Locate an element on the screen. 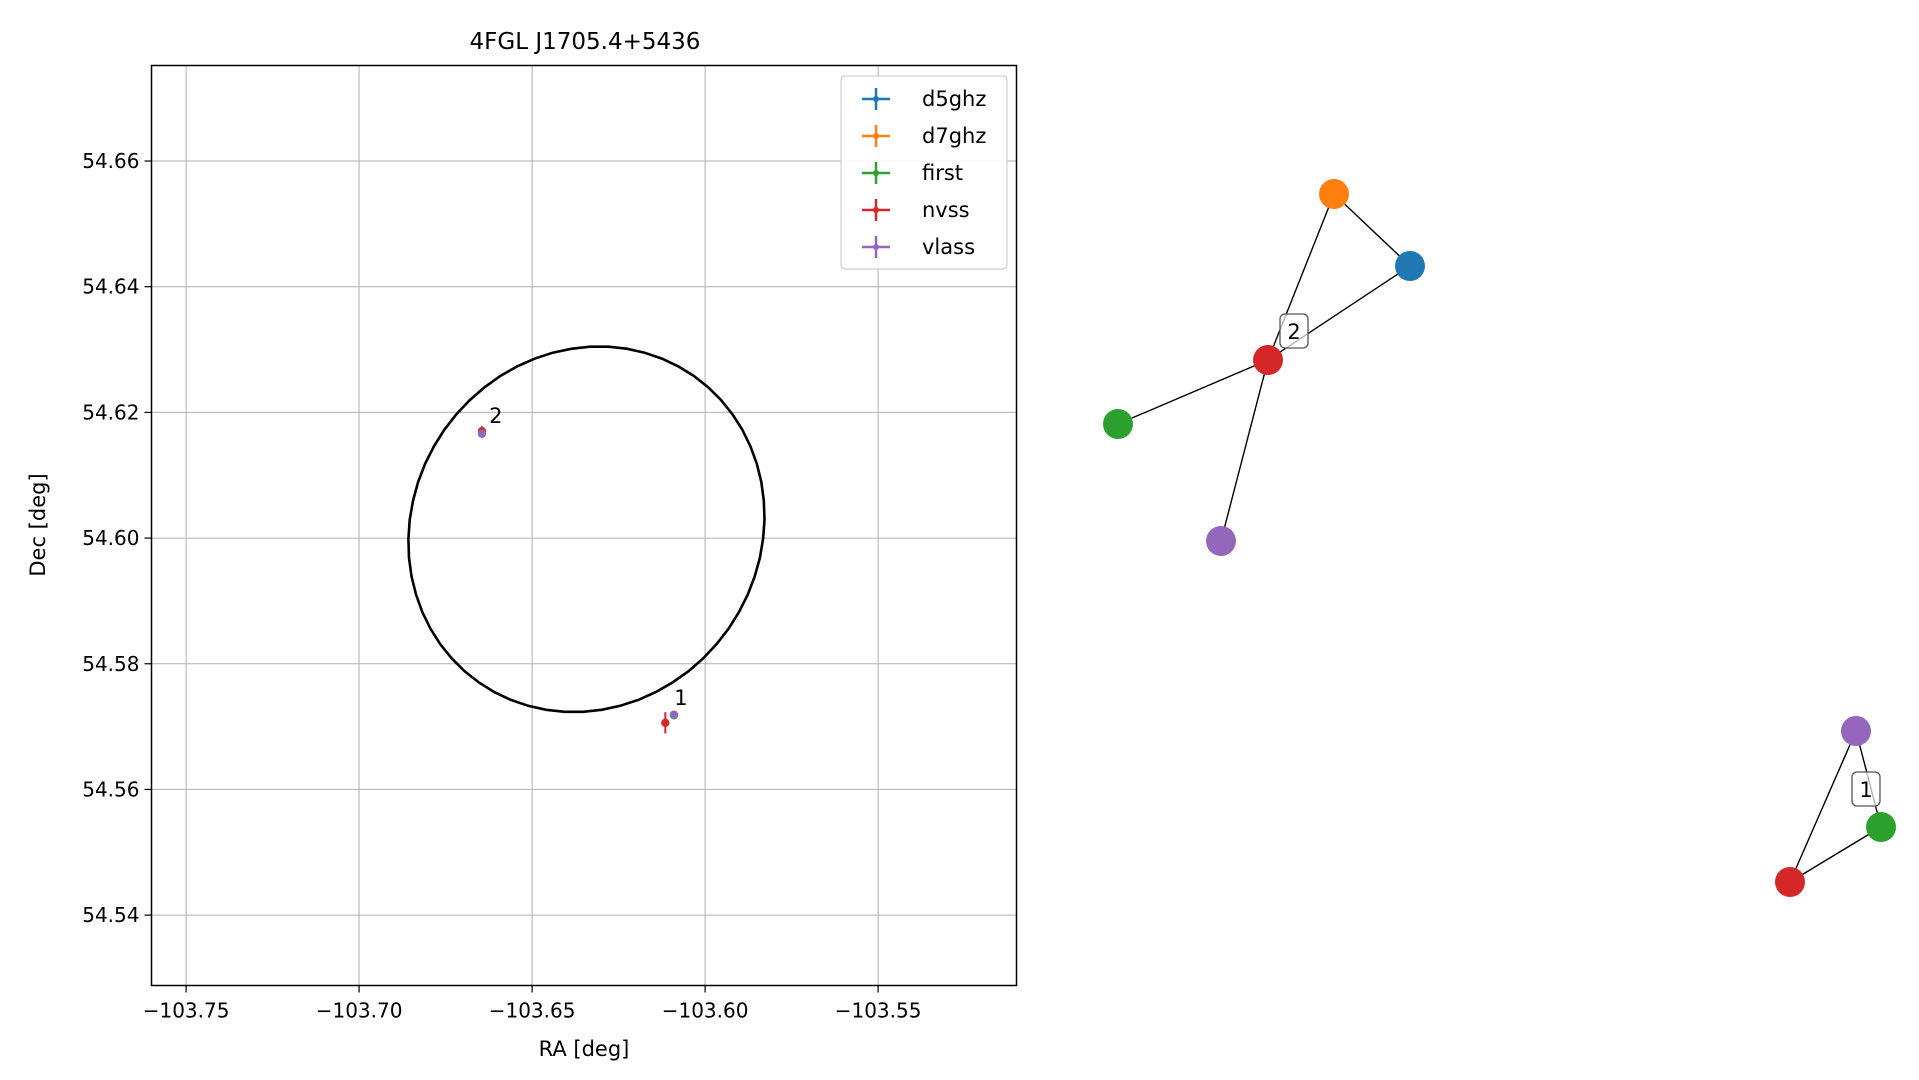  source-label: 2 is located at coordinates (495, 416).